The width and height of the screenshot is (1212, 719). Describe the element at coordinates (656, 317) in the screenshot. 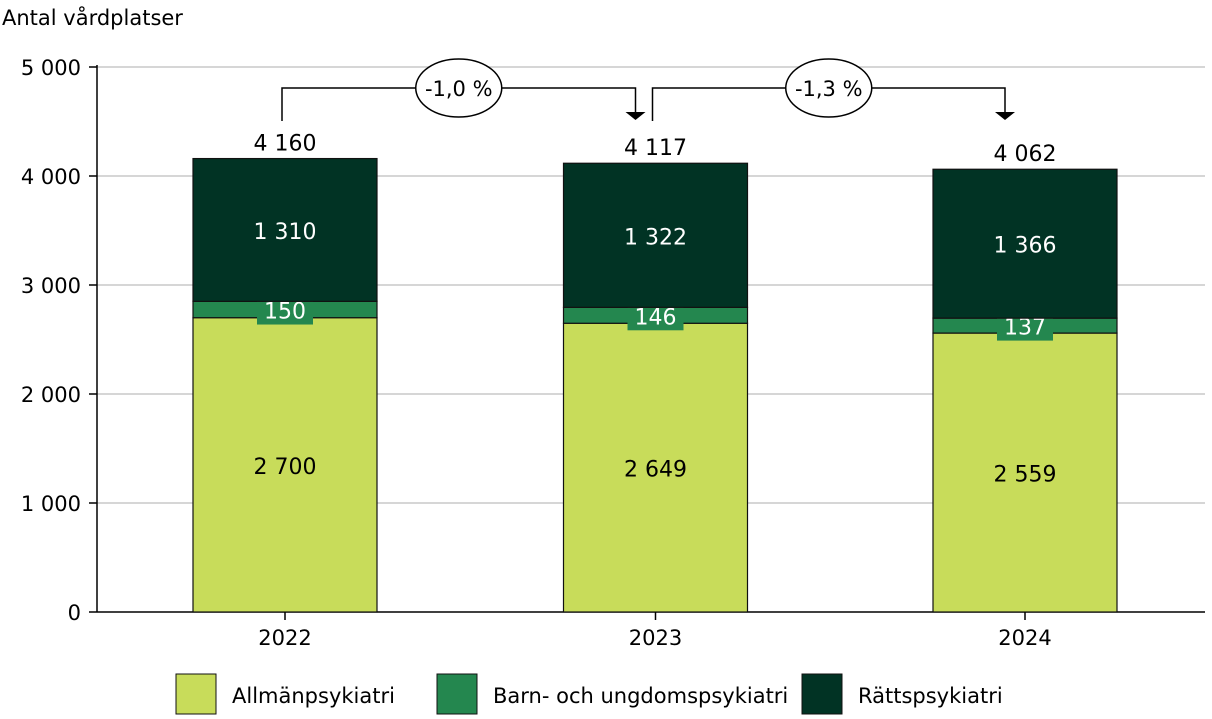

I see `data-label: 146` at that location.